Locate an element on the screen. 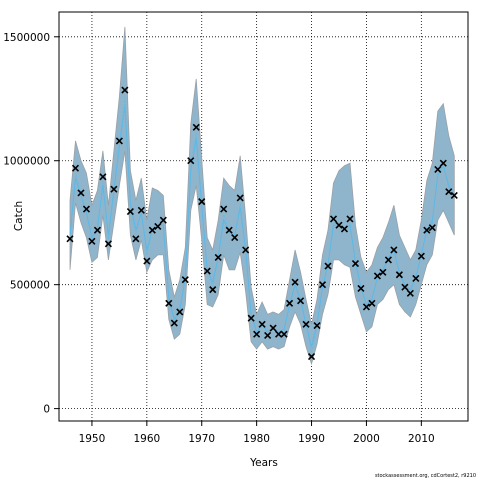 The width and height of the screenshot is (480, 480). x-tick-label: 2010 is located at coordinates (421, 439).